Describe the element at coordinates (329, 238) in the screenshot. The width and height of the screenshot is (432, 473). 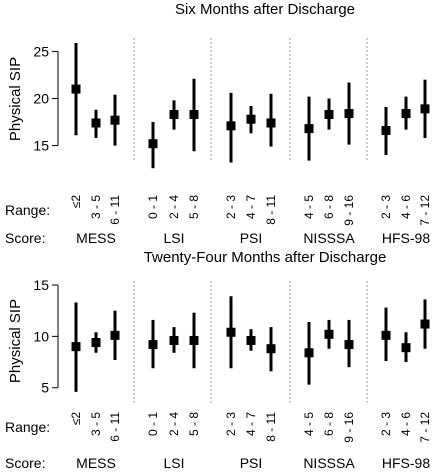
I see `chart-0-score-label-3: NISSSA` at that location.